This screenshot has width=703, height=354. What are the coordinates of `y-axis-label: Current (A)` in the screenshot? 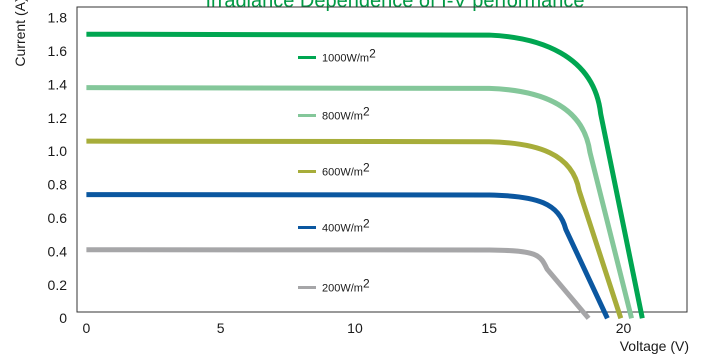 It's located at (20, 33).